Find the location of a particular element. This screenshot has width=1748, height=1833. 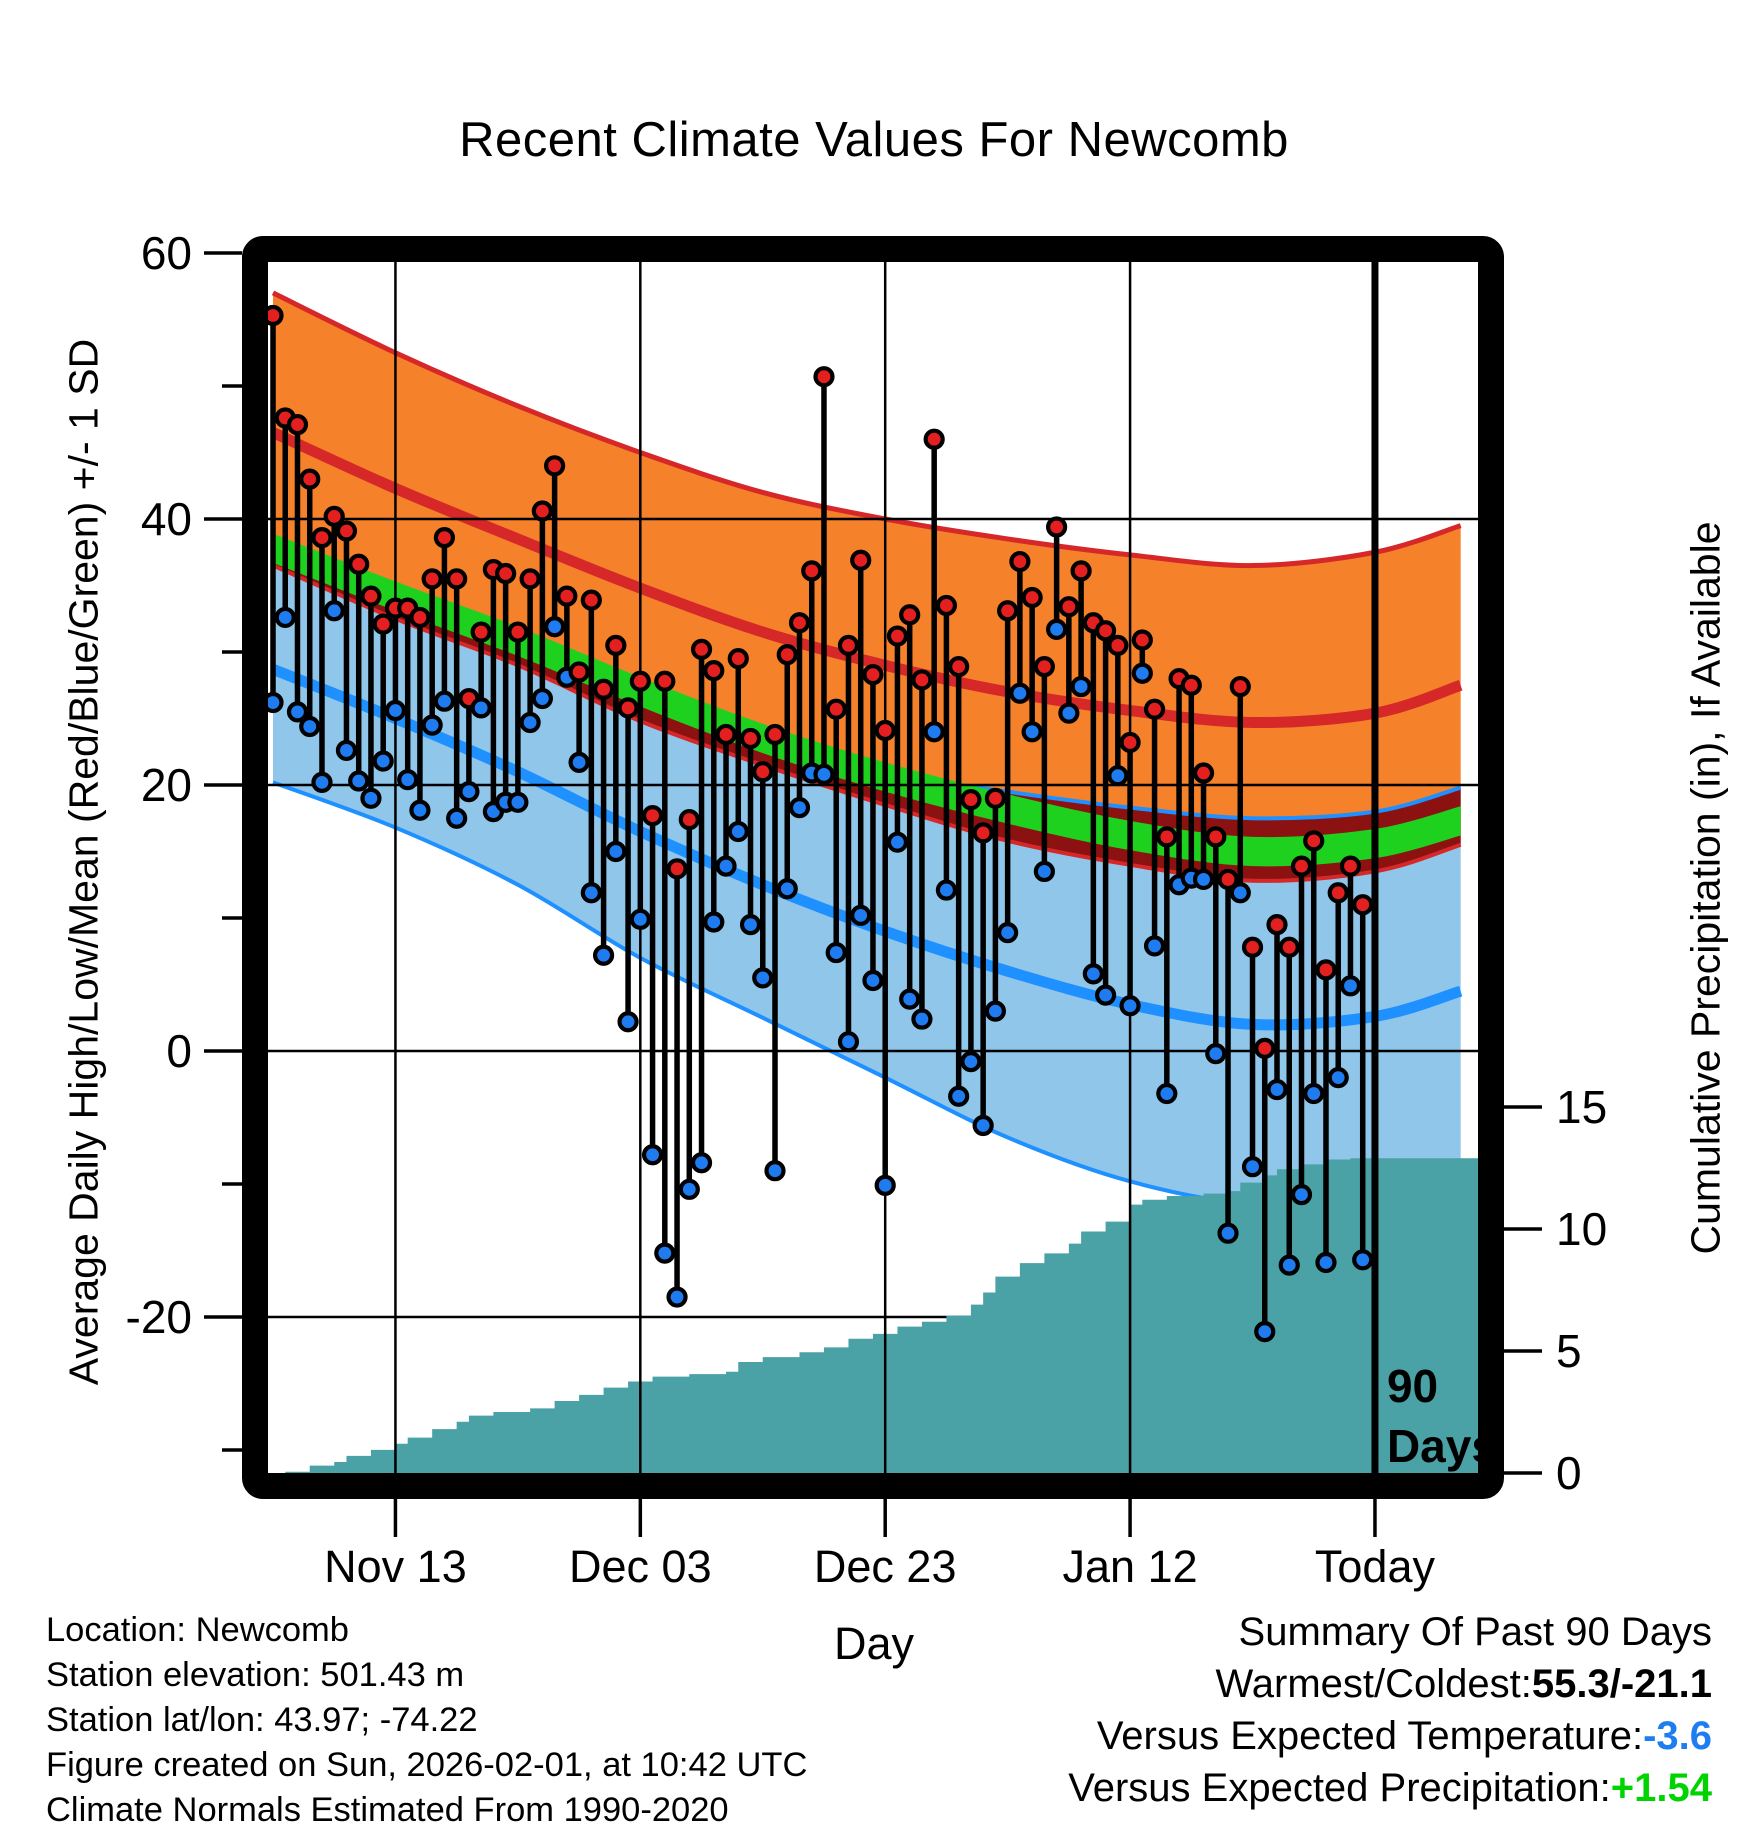

vs-temperature-value: -3.6 is located at coordinates (1677, 1736).